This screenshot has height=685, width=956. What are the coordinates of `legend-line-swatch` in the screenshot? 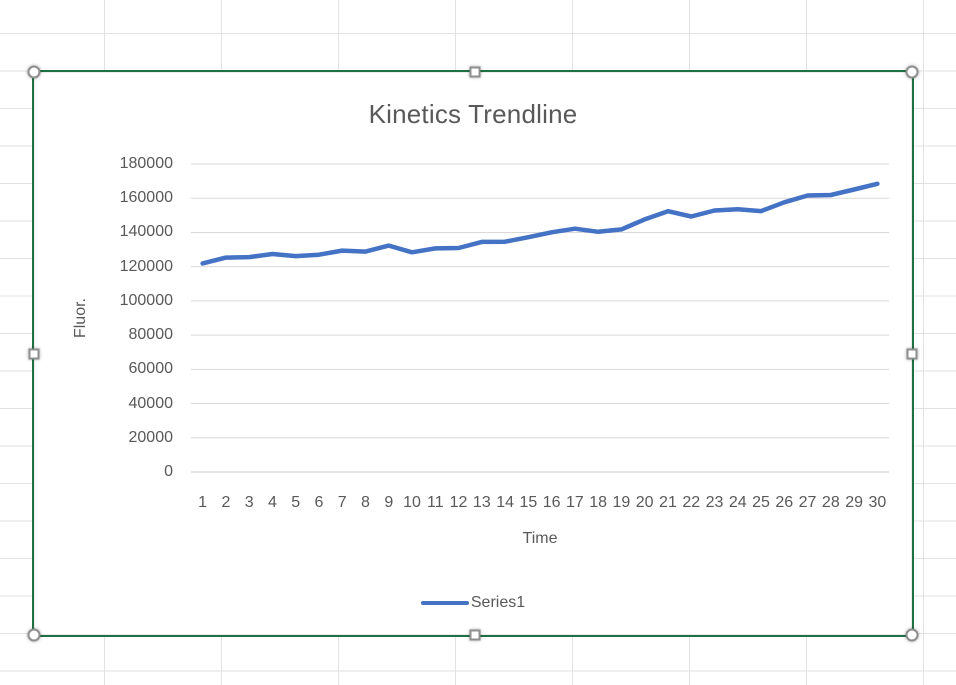 It's located at (444, 603).